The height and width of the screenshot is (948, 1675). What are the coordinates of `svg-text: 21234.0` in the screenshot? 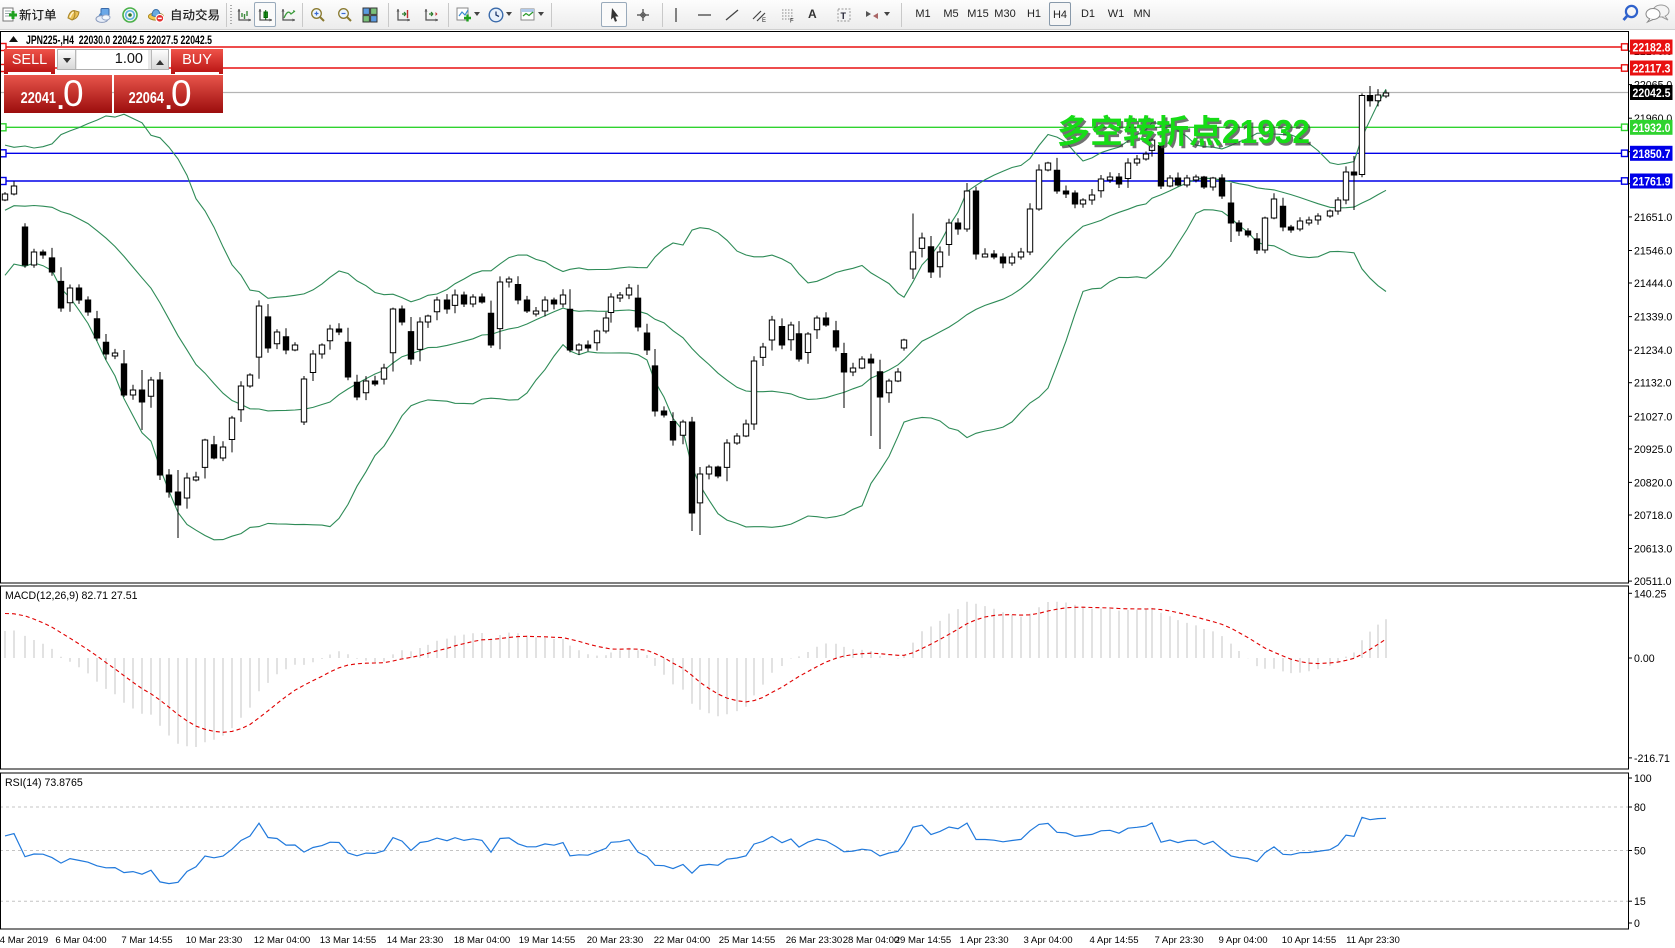 It's located at (1653, 351).